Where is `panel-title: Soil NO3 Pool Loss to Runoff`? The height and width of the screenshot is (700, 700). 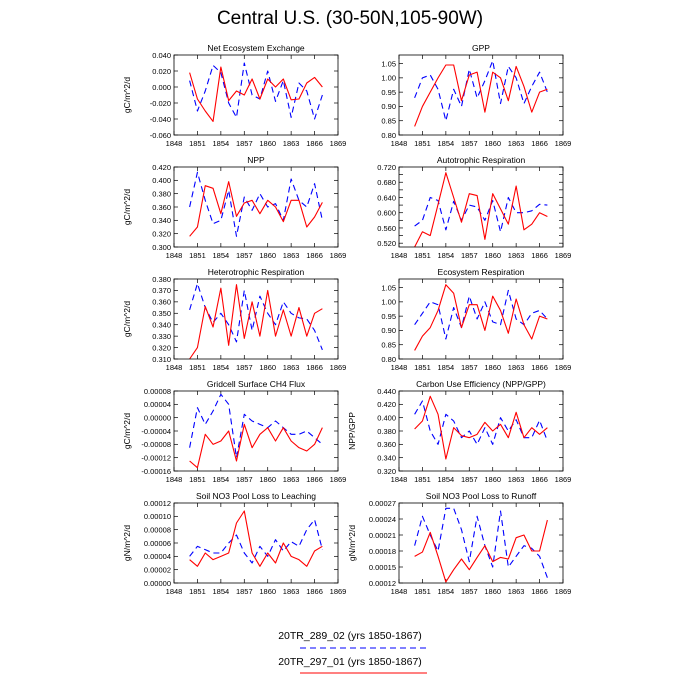
panel-title: Soil NO3 Pool Loss to Runoff is located at coordinates (481, 496).